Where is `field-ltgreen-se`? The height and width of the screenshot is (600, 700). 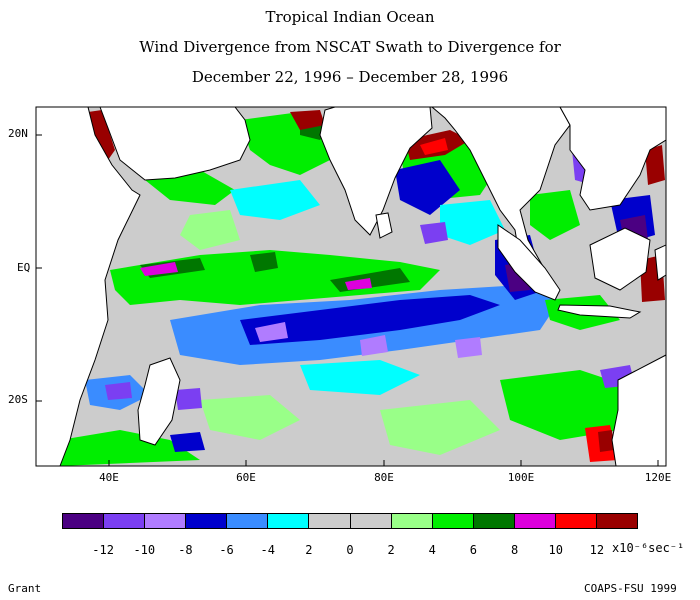 field-ltgreen-se is located at coordinates (440, 427).